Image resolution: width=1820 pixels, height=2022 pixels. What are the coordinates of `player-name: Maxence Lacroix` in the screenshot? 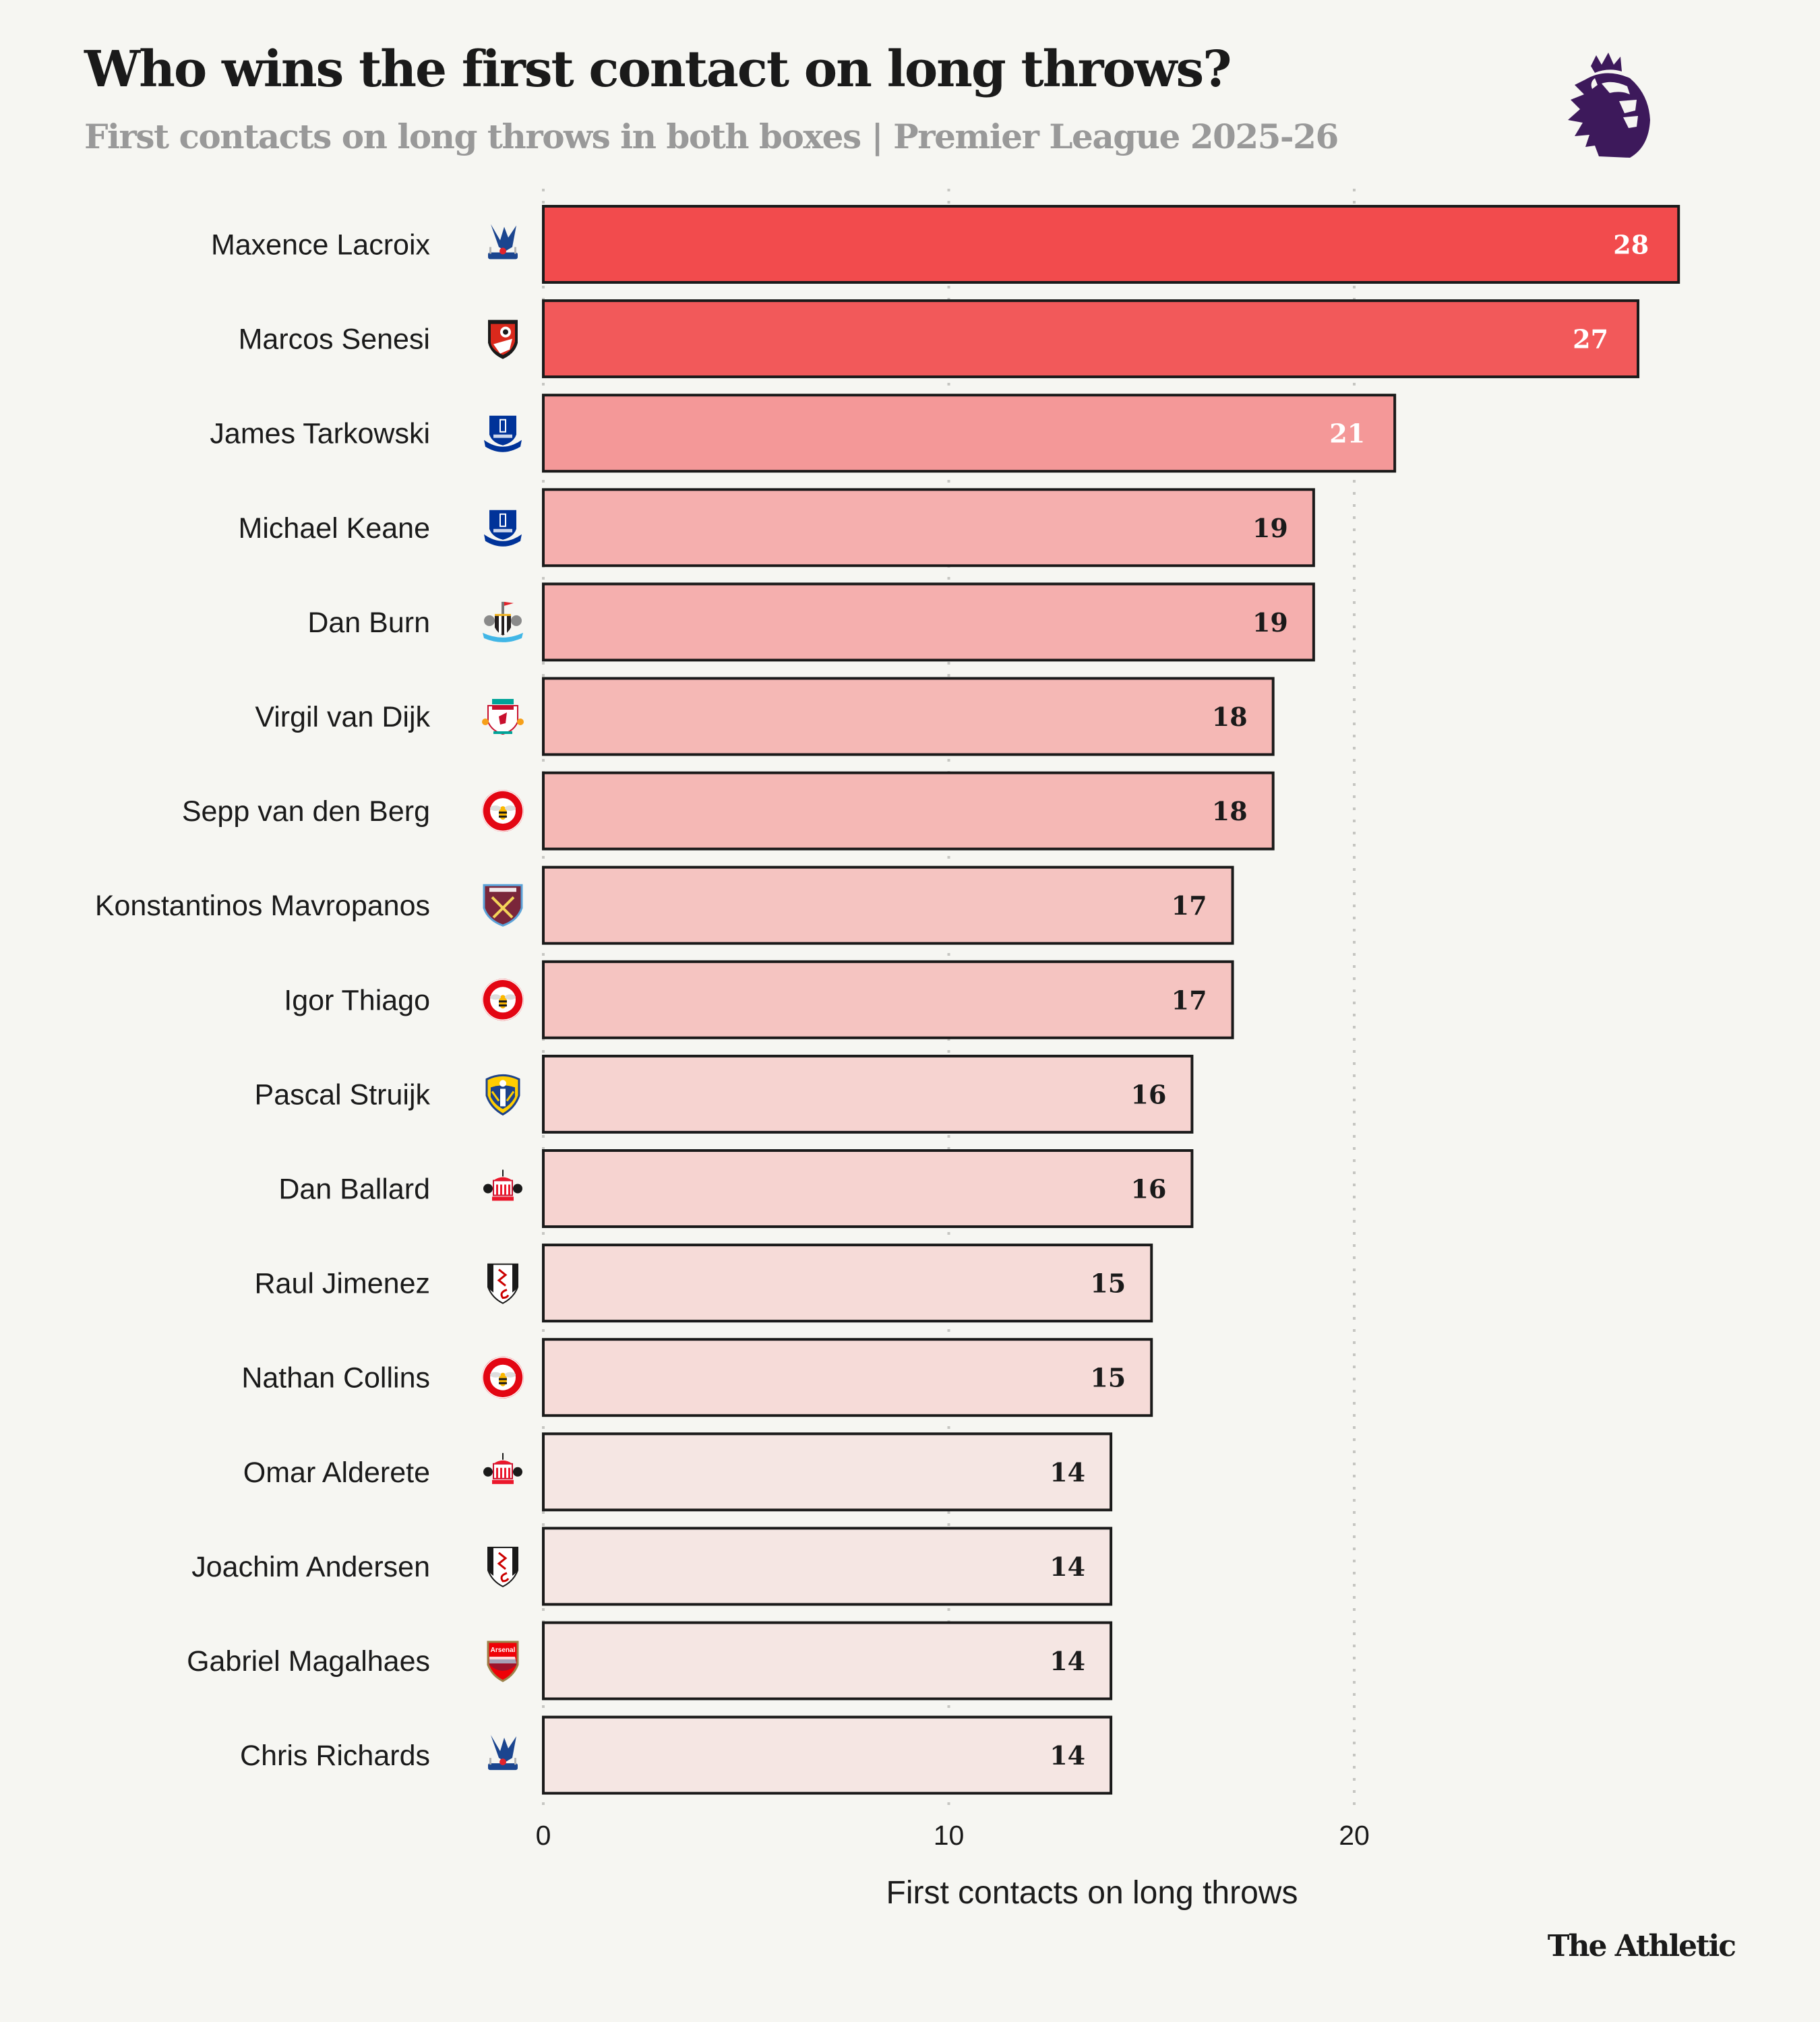 It's located at (321, 246).